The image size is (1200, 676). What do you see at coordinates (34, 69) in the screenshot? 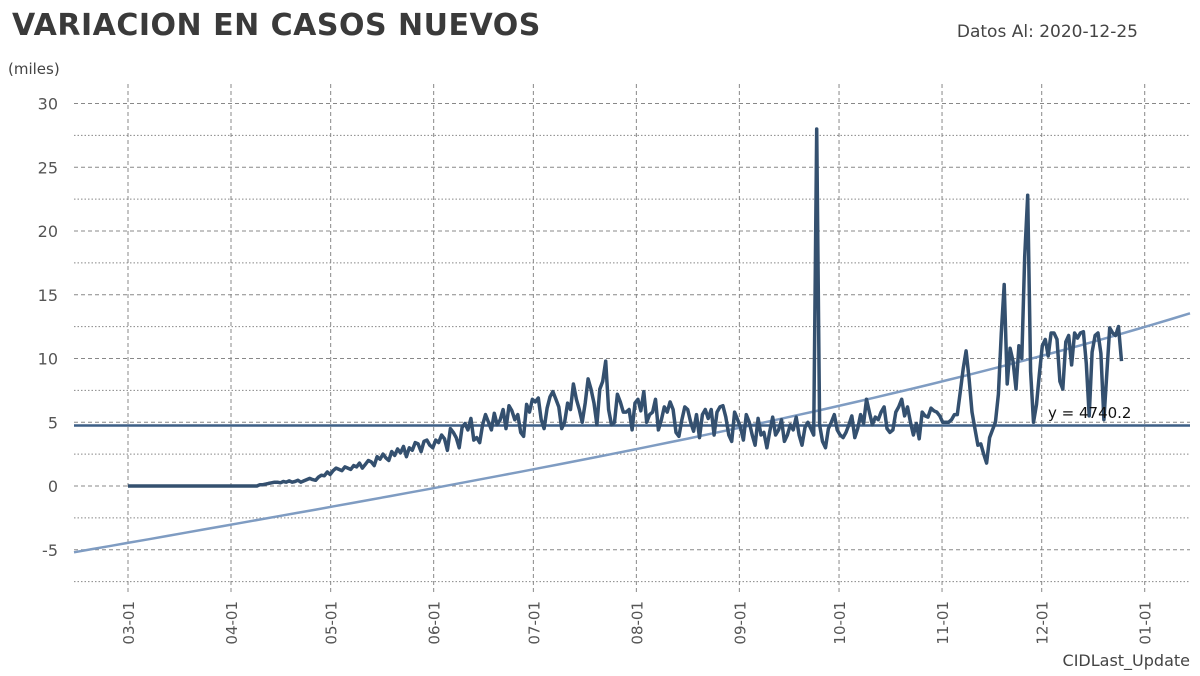
I see `y-axis-unit-label: (miles)` at bounding box center [34, 69].